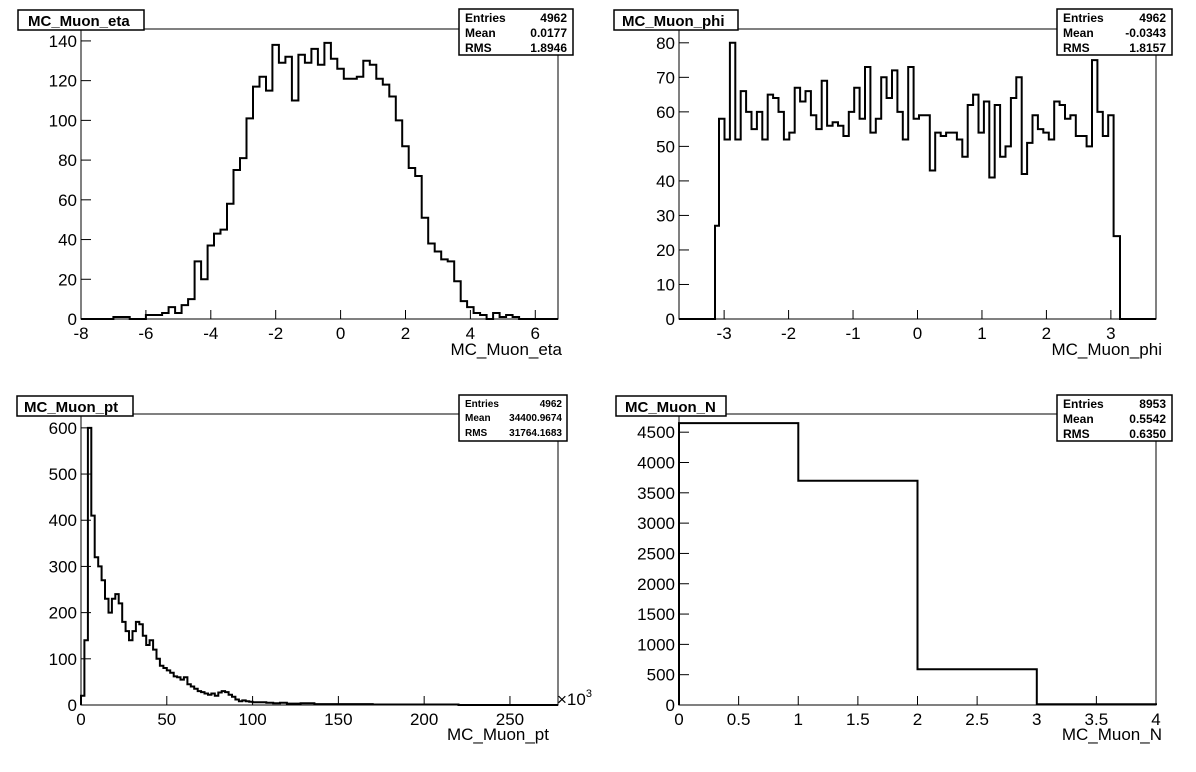  I want to click on x-tick-label: -8, so click(80, 333).